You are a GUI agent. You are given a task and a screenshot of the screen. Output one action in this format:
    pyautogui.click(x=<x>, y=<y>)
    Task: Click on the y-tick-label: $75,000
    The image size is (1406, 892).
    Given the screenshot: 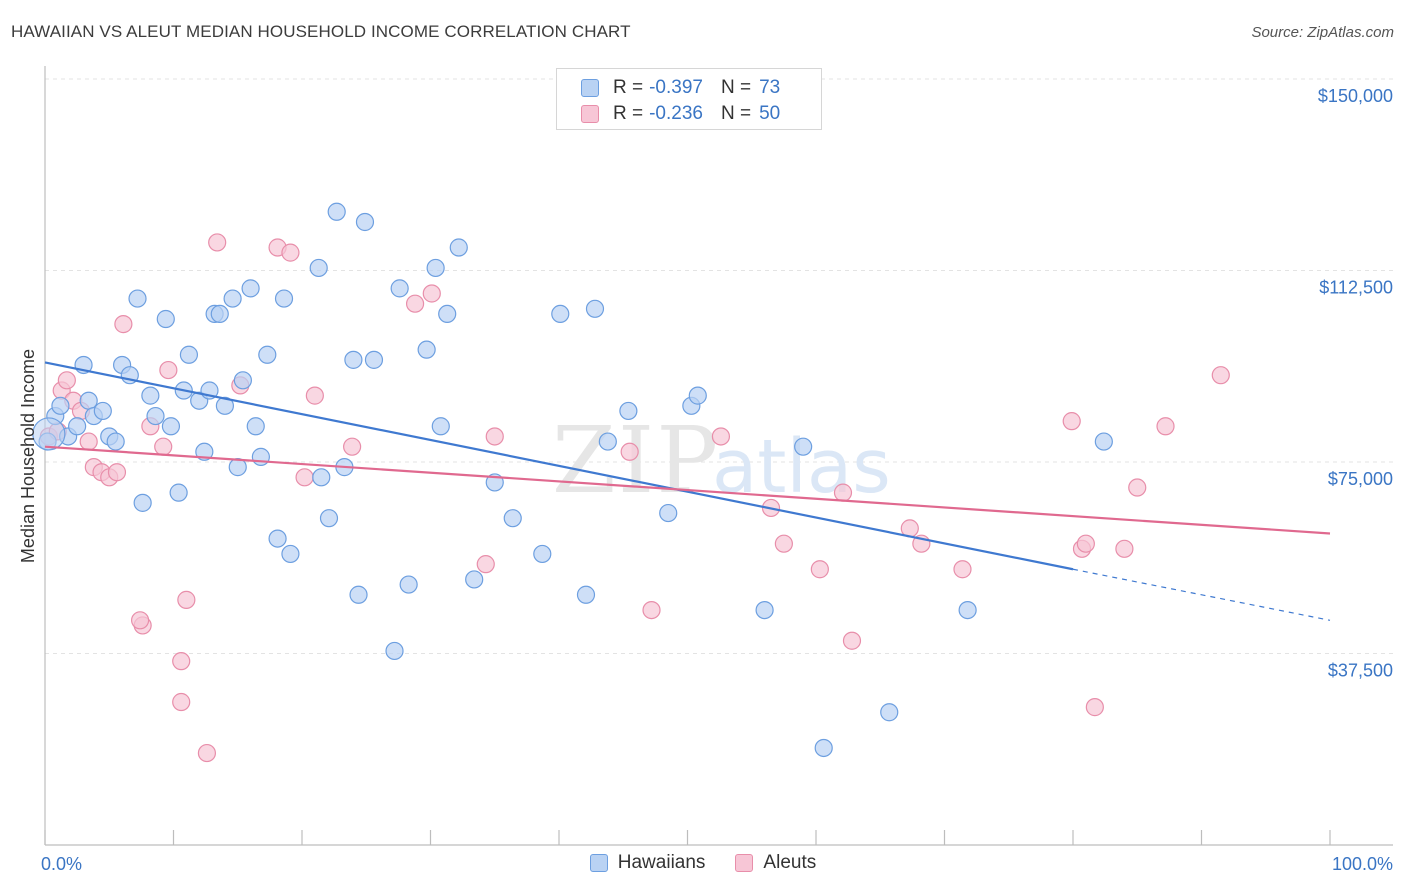 What is the action you would take?
    pyautogui.click(x=1360, y=479)
    